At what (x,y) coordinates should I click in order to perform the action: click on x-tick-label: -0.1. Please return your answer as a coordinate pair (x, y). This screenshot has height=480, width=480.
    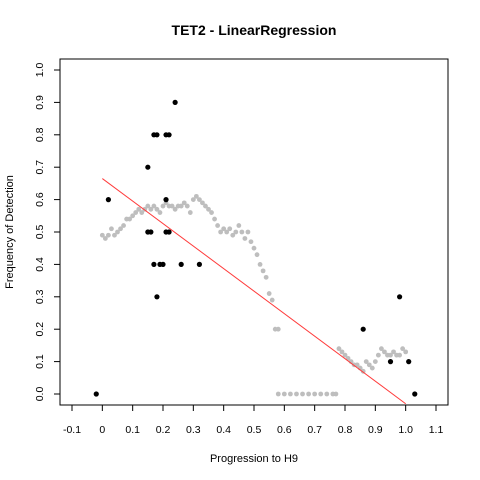
    Looking at the image, I should click on (72, 430).